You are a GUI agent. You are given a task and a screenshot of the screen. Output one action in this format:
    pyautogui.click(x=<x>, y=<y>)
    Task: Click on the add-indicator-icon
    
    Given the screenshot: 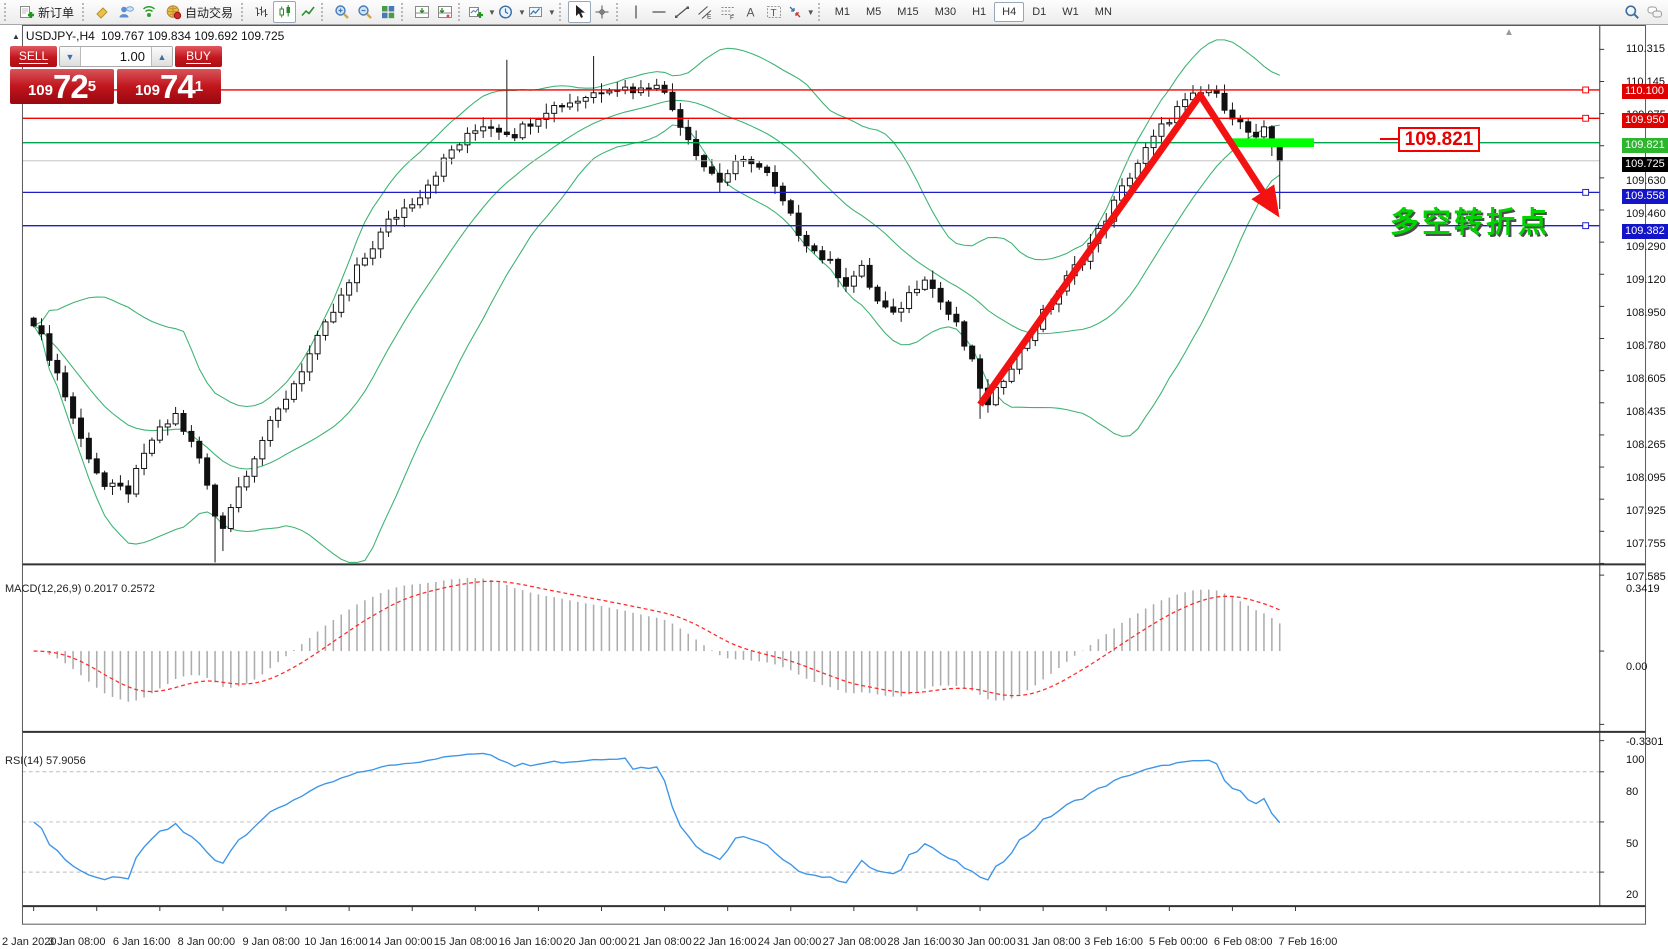 What is the action you would take?
    pyautogui.click(x=476, y=12)
    